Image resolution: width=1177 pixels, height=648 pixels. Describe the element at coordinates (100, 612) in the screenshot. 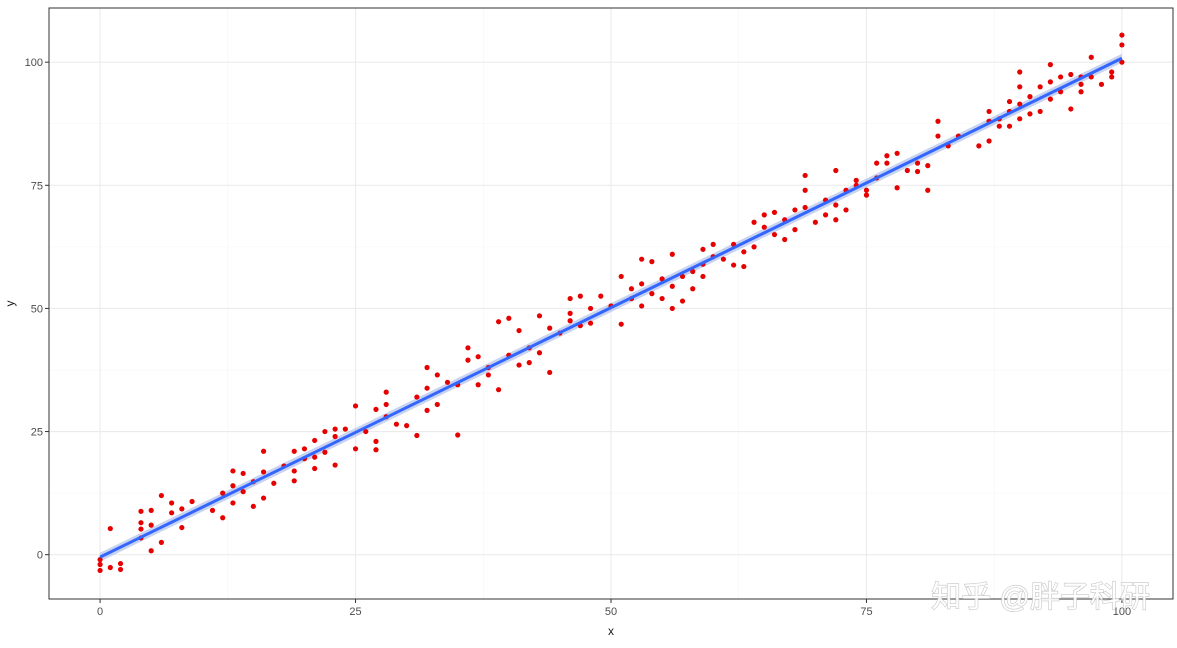

I see `x-tick-label-0: 0` at that location.